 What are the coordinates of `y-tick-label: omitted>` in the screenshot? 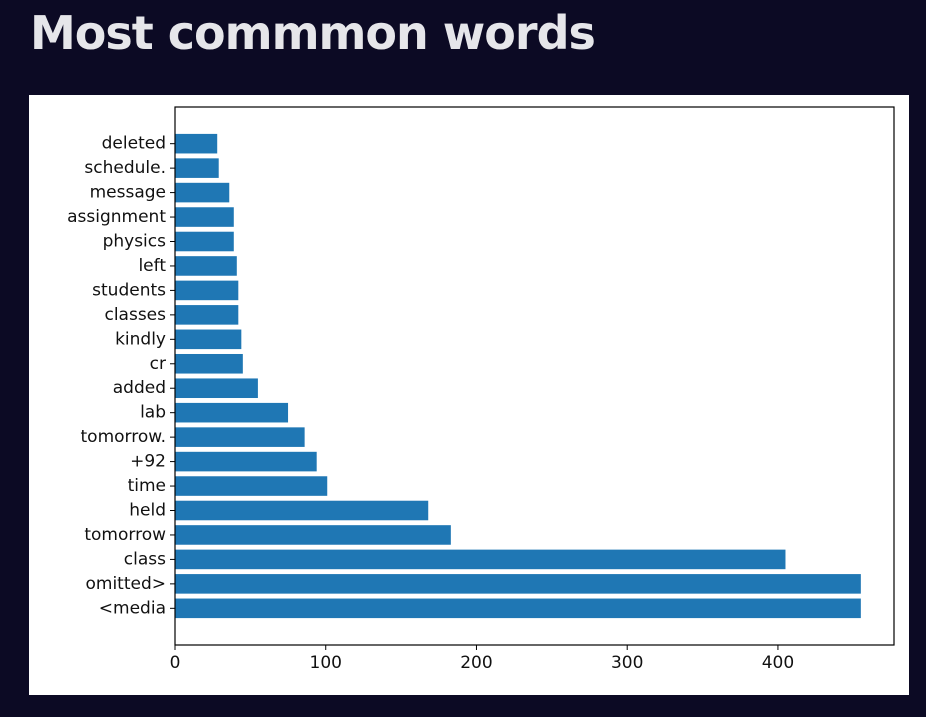 It's located at (125, 584).